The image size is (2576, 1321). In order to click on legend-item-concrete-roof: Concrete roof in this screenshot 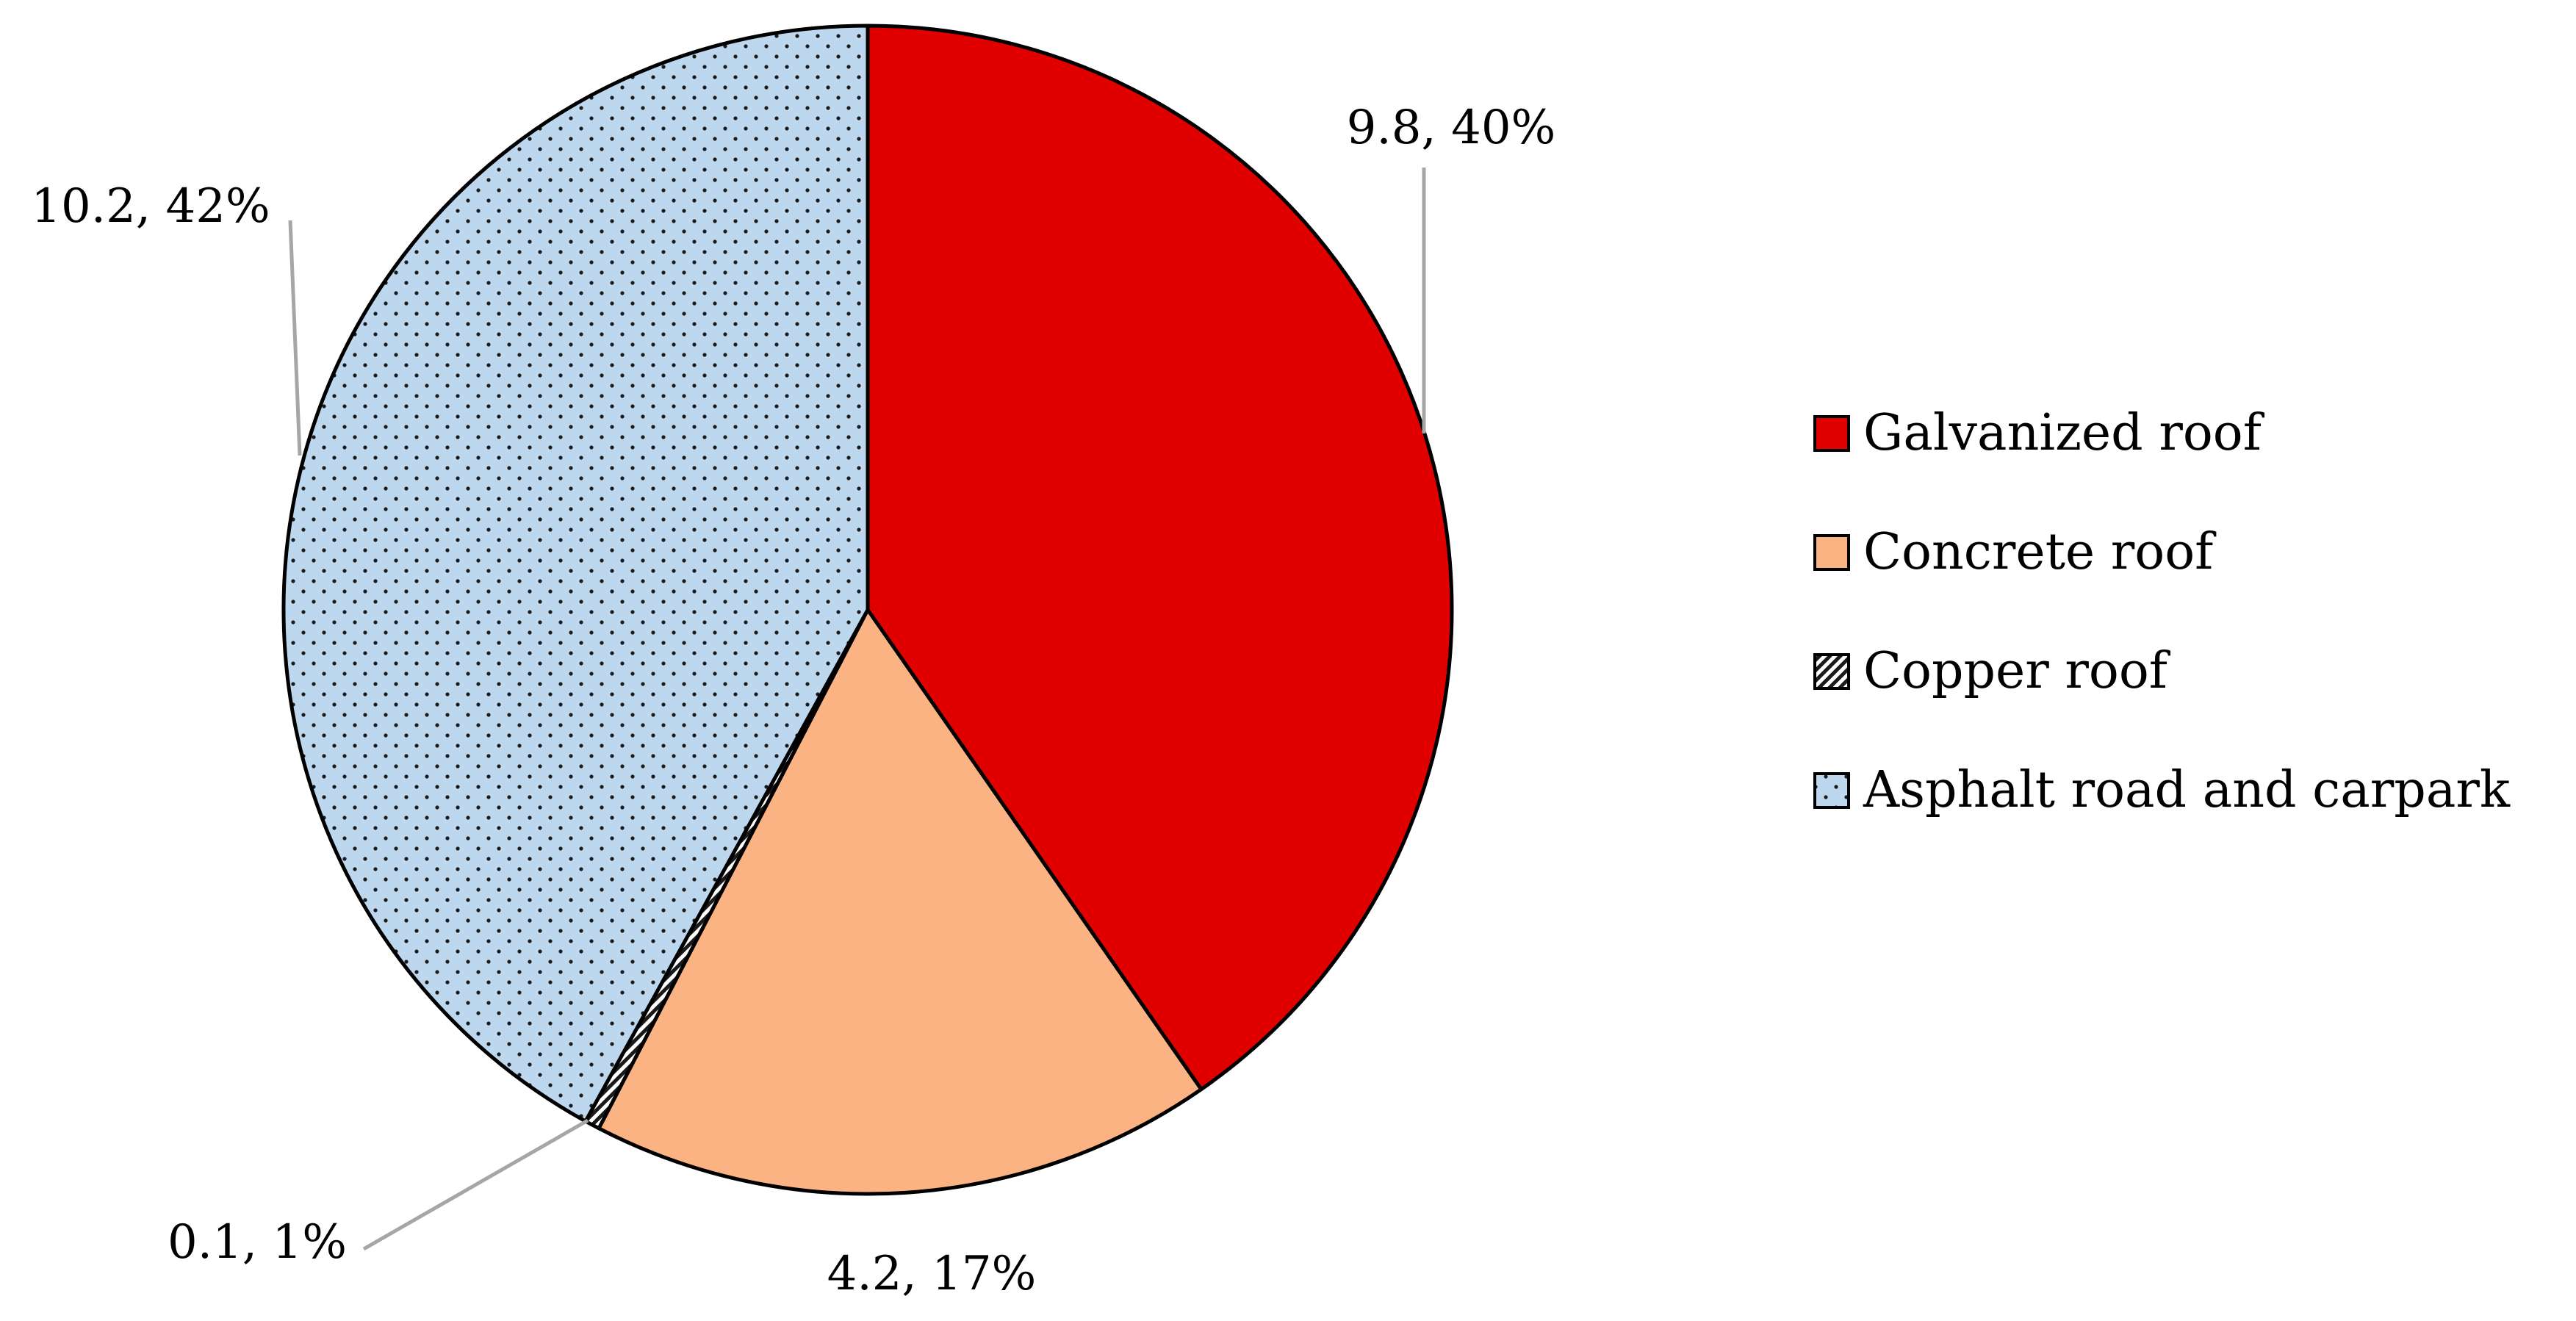, I will do `click(2015, 552)`.